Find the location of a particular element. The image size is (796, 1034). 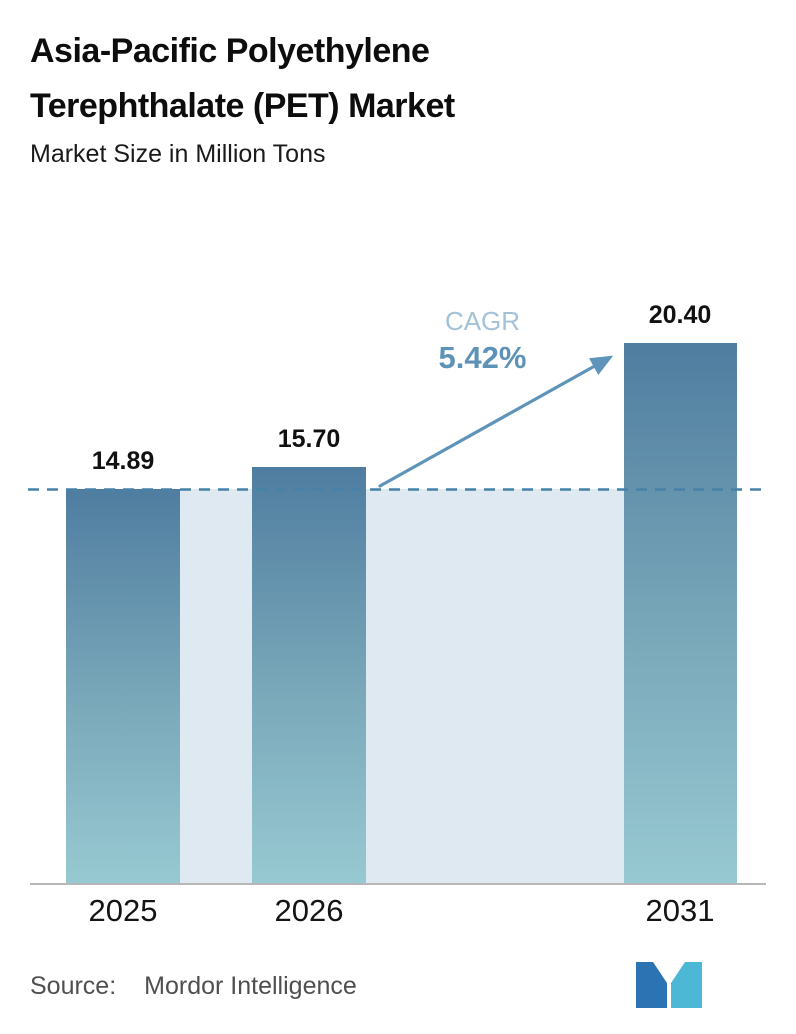

source-value: Mordor Intelligence is located at coordinates (250, 986).